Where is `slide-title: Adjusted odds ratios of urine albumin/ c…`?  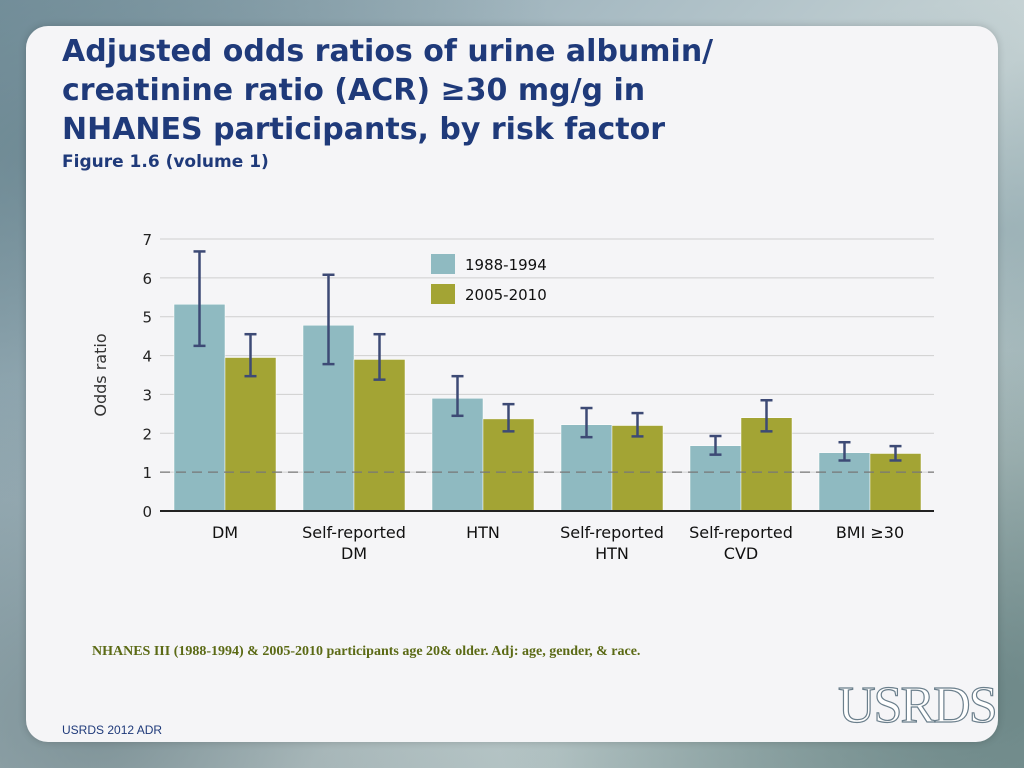 slide-title: Adjusted odds ratios of urine albumin/ c… is located at coordinates (388, 90).